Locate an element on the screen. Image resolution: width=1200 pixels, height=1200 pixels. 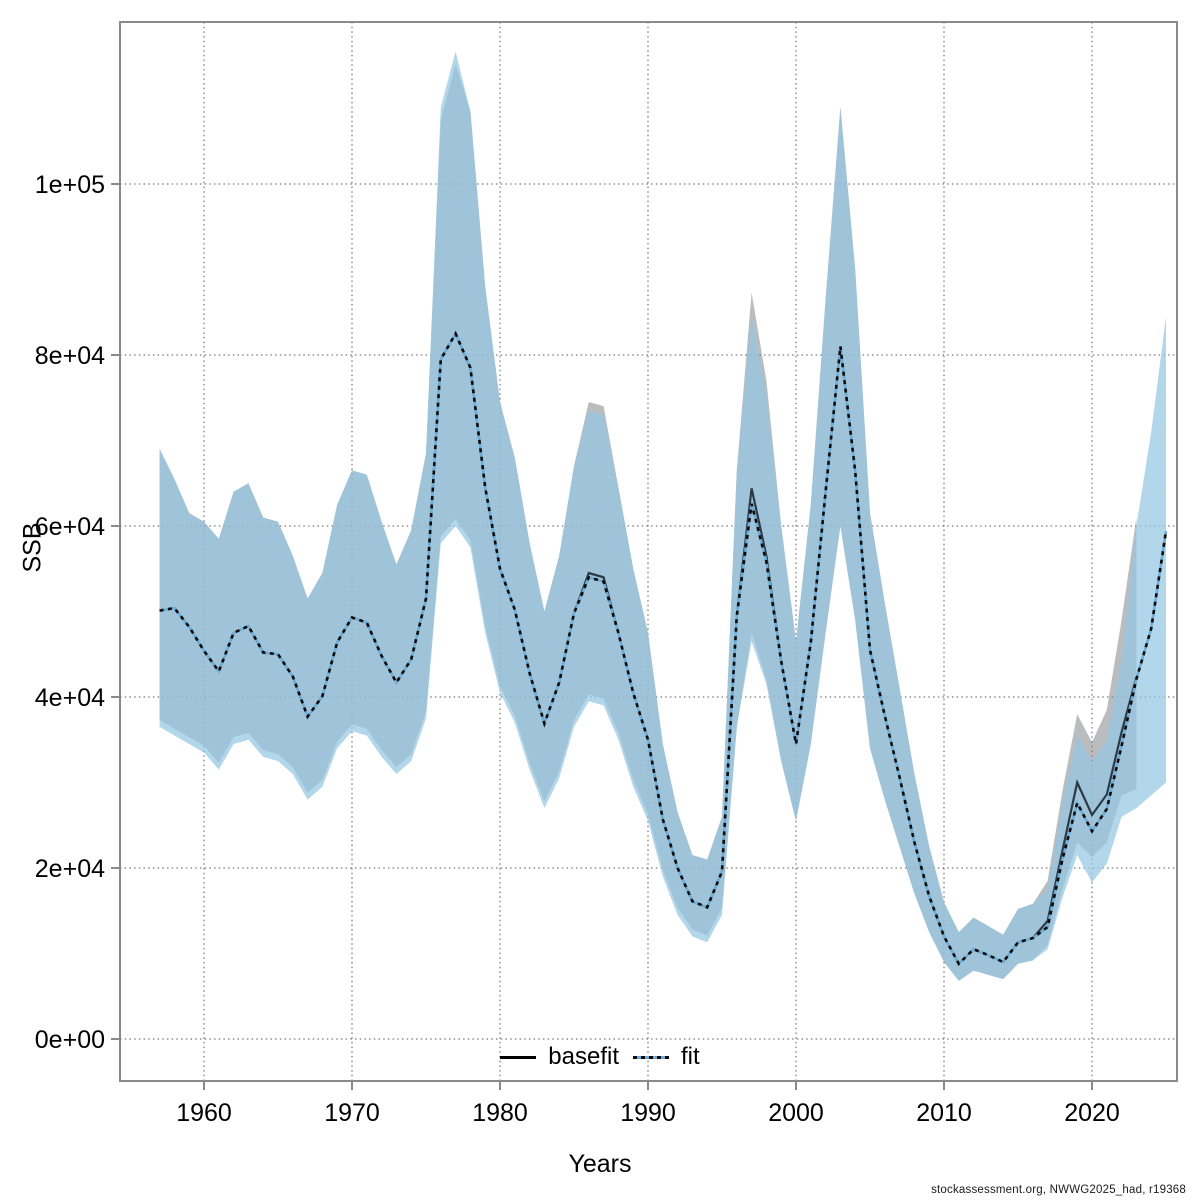
x-tick-label: 2000 is located at coordinates (796, 1113).